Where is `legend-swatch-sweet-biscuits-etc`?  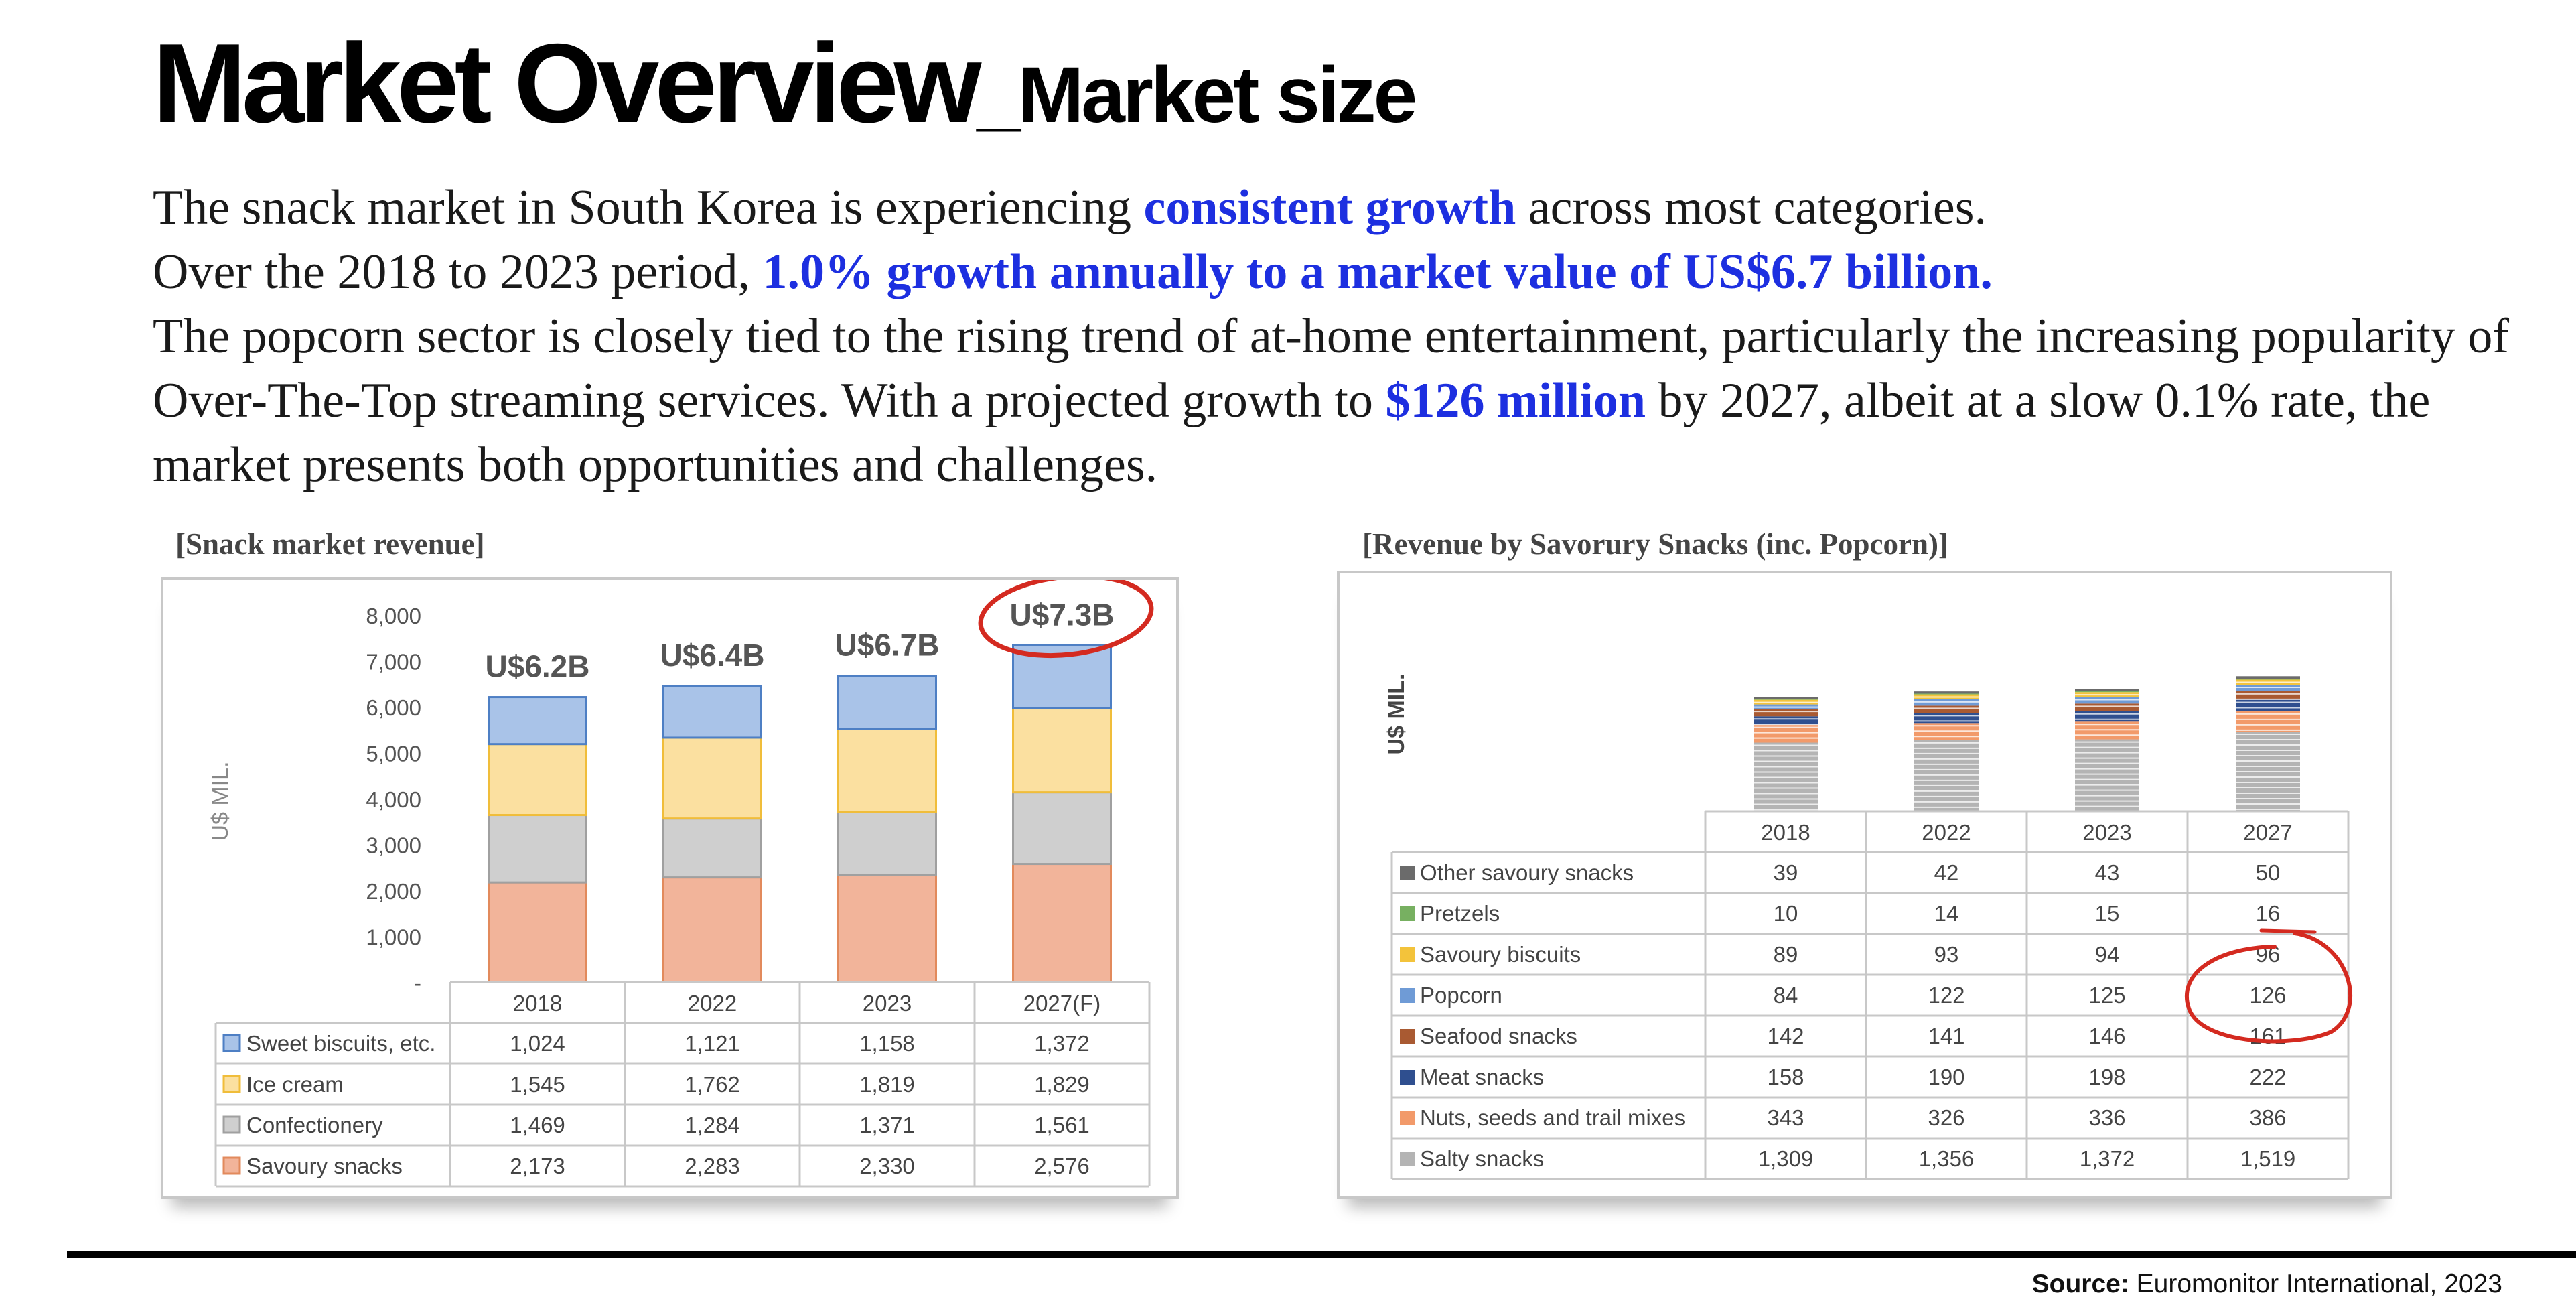
legend-swatch-sweet-biscuits-etc is located at coordinates (231, 1043).